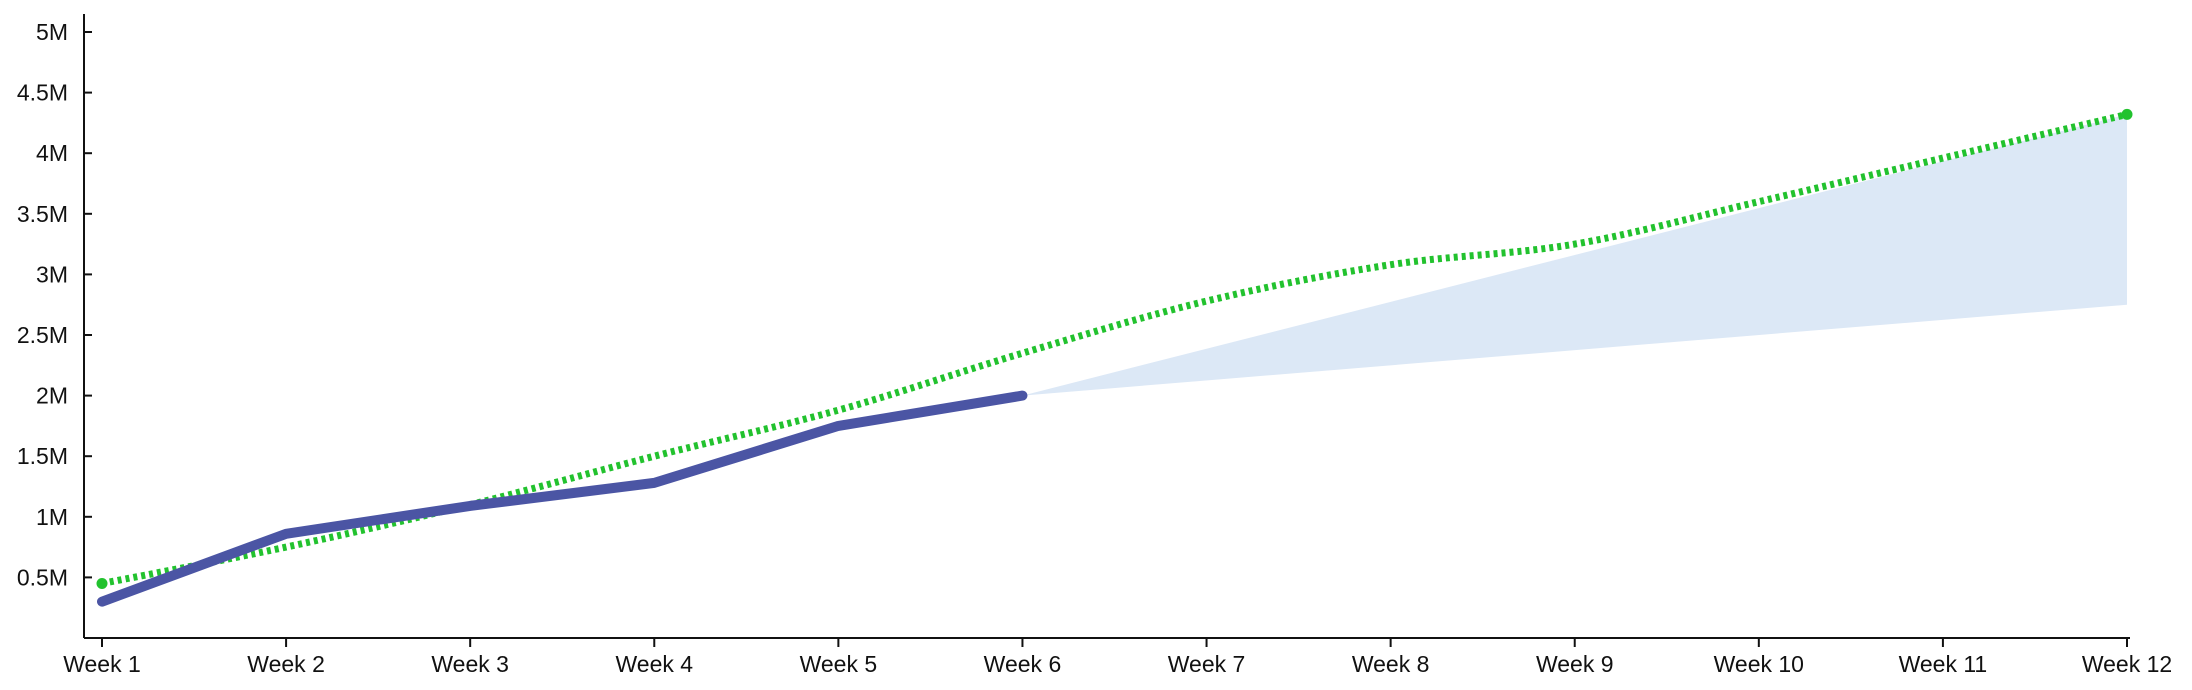  I want to click on x-tick-label: Week 7, so click(1207, 664).